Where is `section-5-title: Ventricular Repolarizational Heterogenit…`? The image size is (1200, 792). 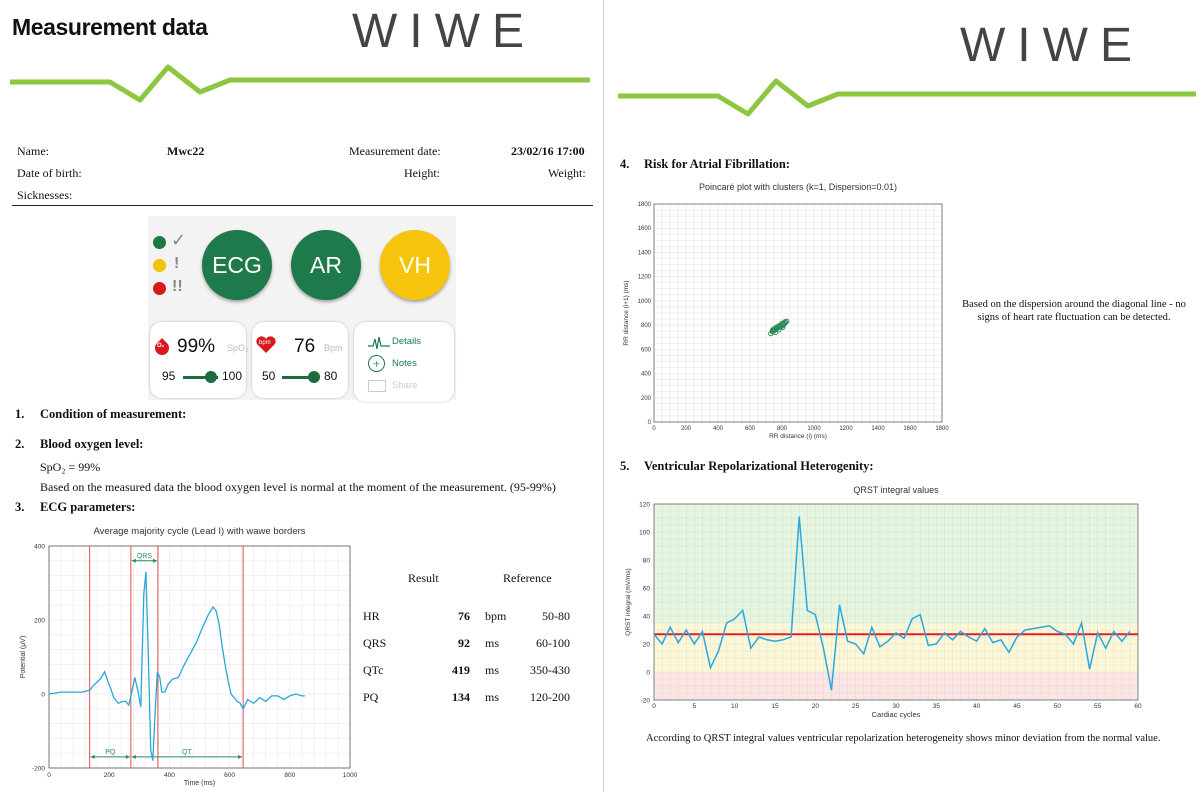 section-5-title: Ventricular Repolarizational Heterogenit… is located at coordinates (759, 466).